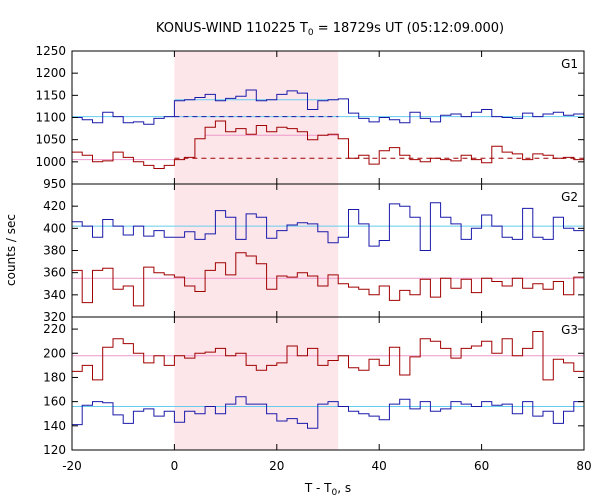  Describe the element at coordinates (50, 73) in the screenshot. I see `y-tick-label: 1200` at that location.